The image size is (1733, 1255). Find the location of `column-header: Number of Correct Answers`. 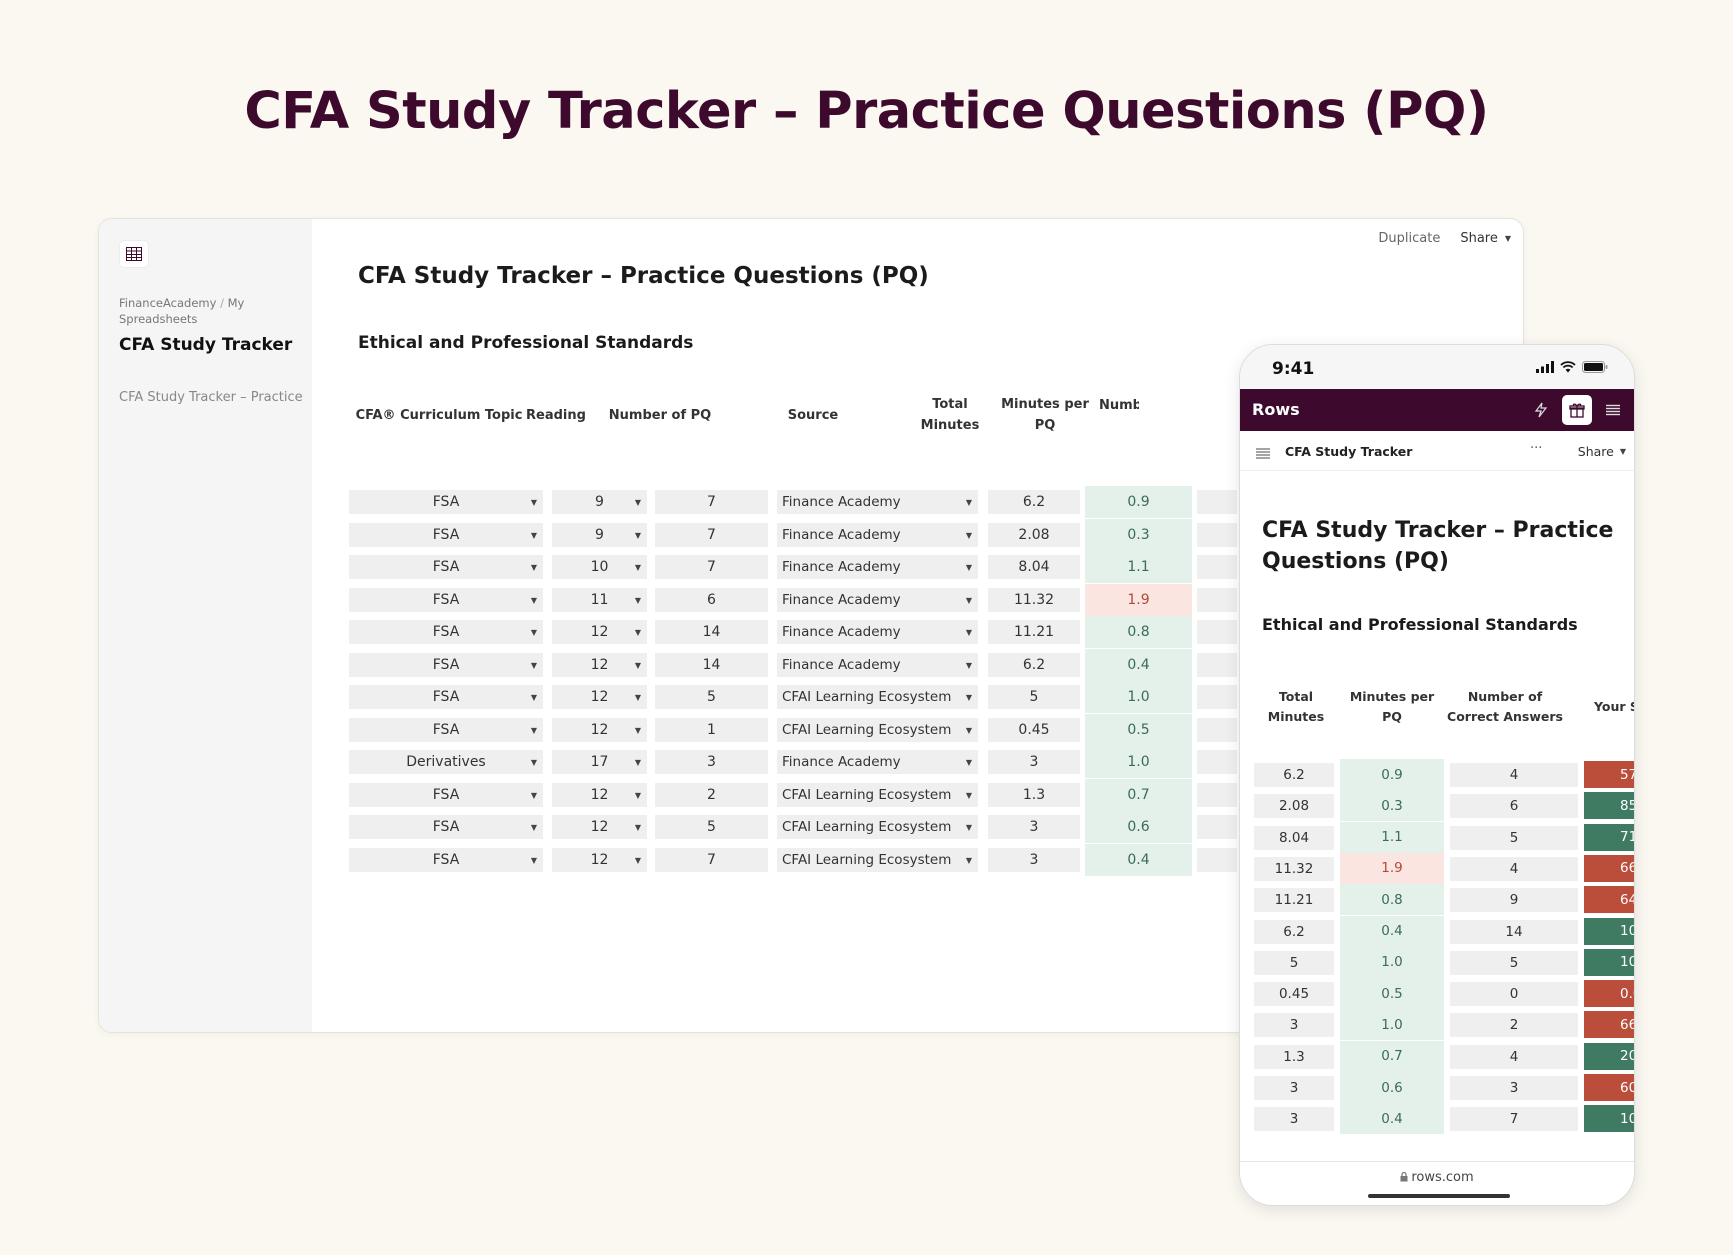

column-header: Number of Correct Answers is located at coordinates (1505, 706).